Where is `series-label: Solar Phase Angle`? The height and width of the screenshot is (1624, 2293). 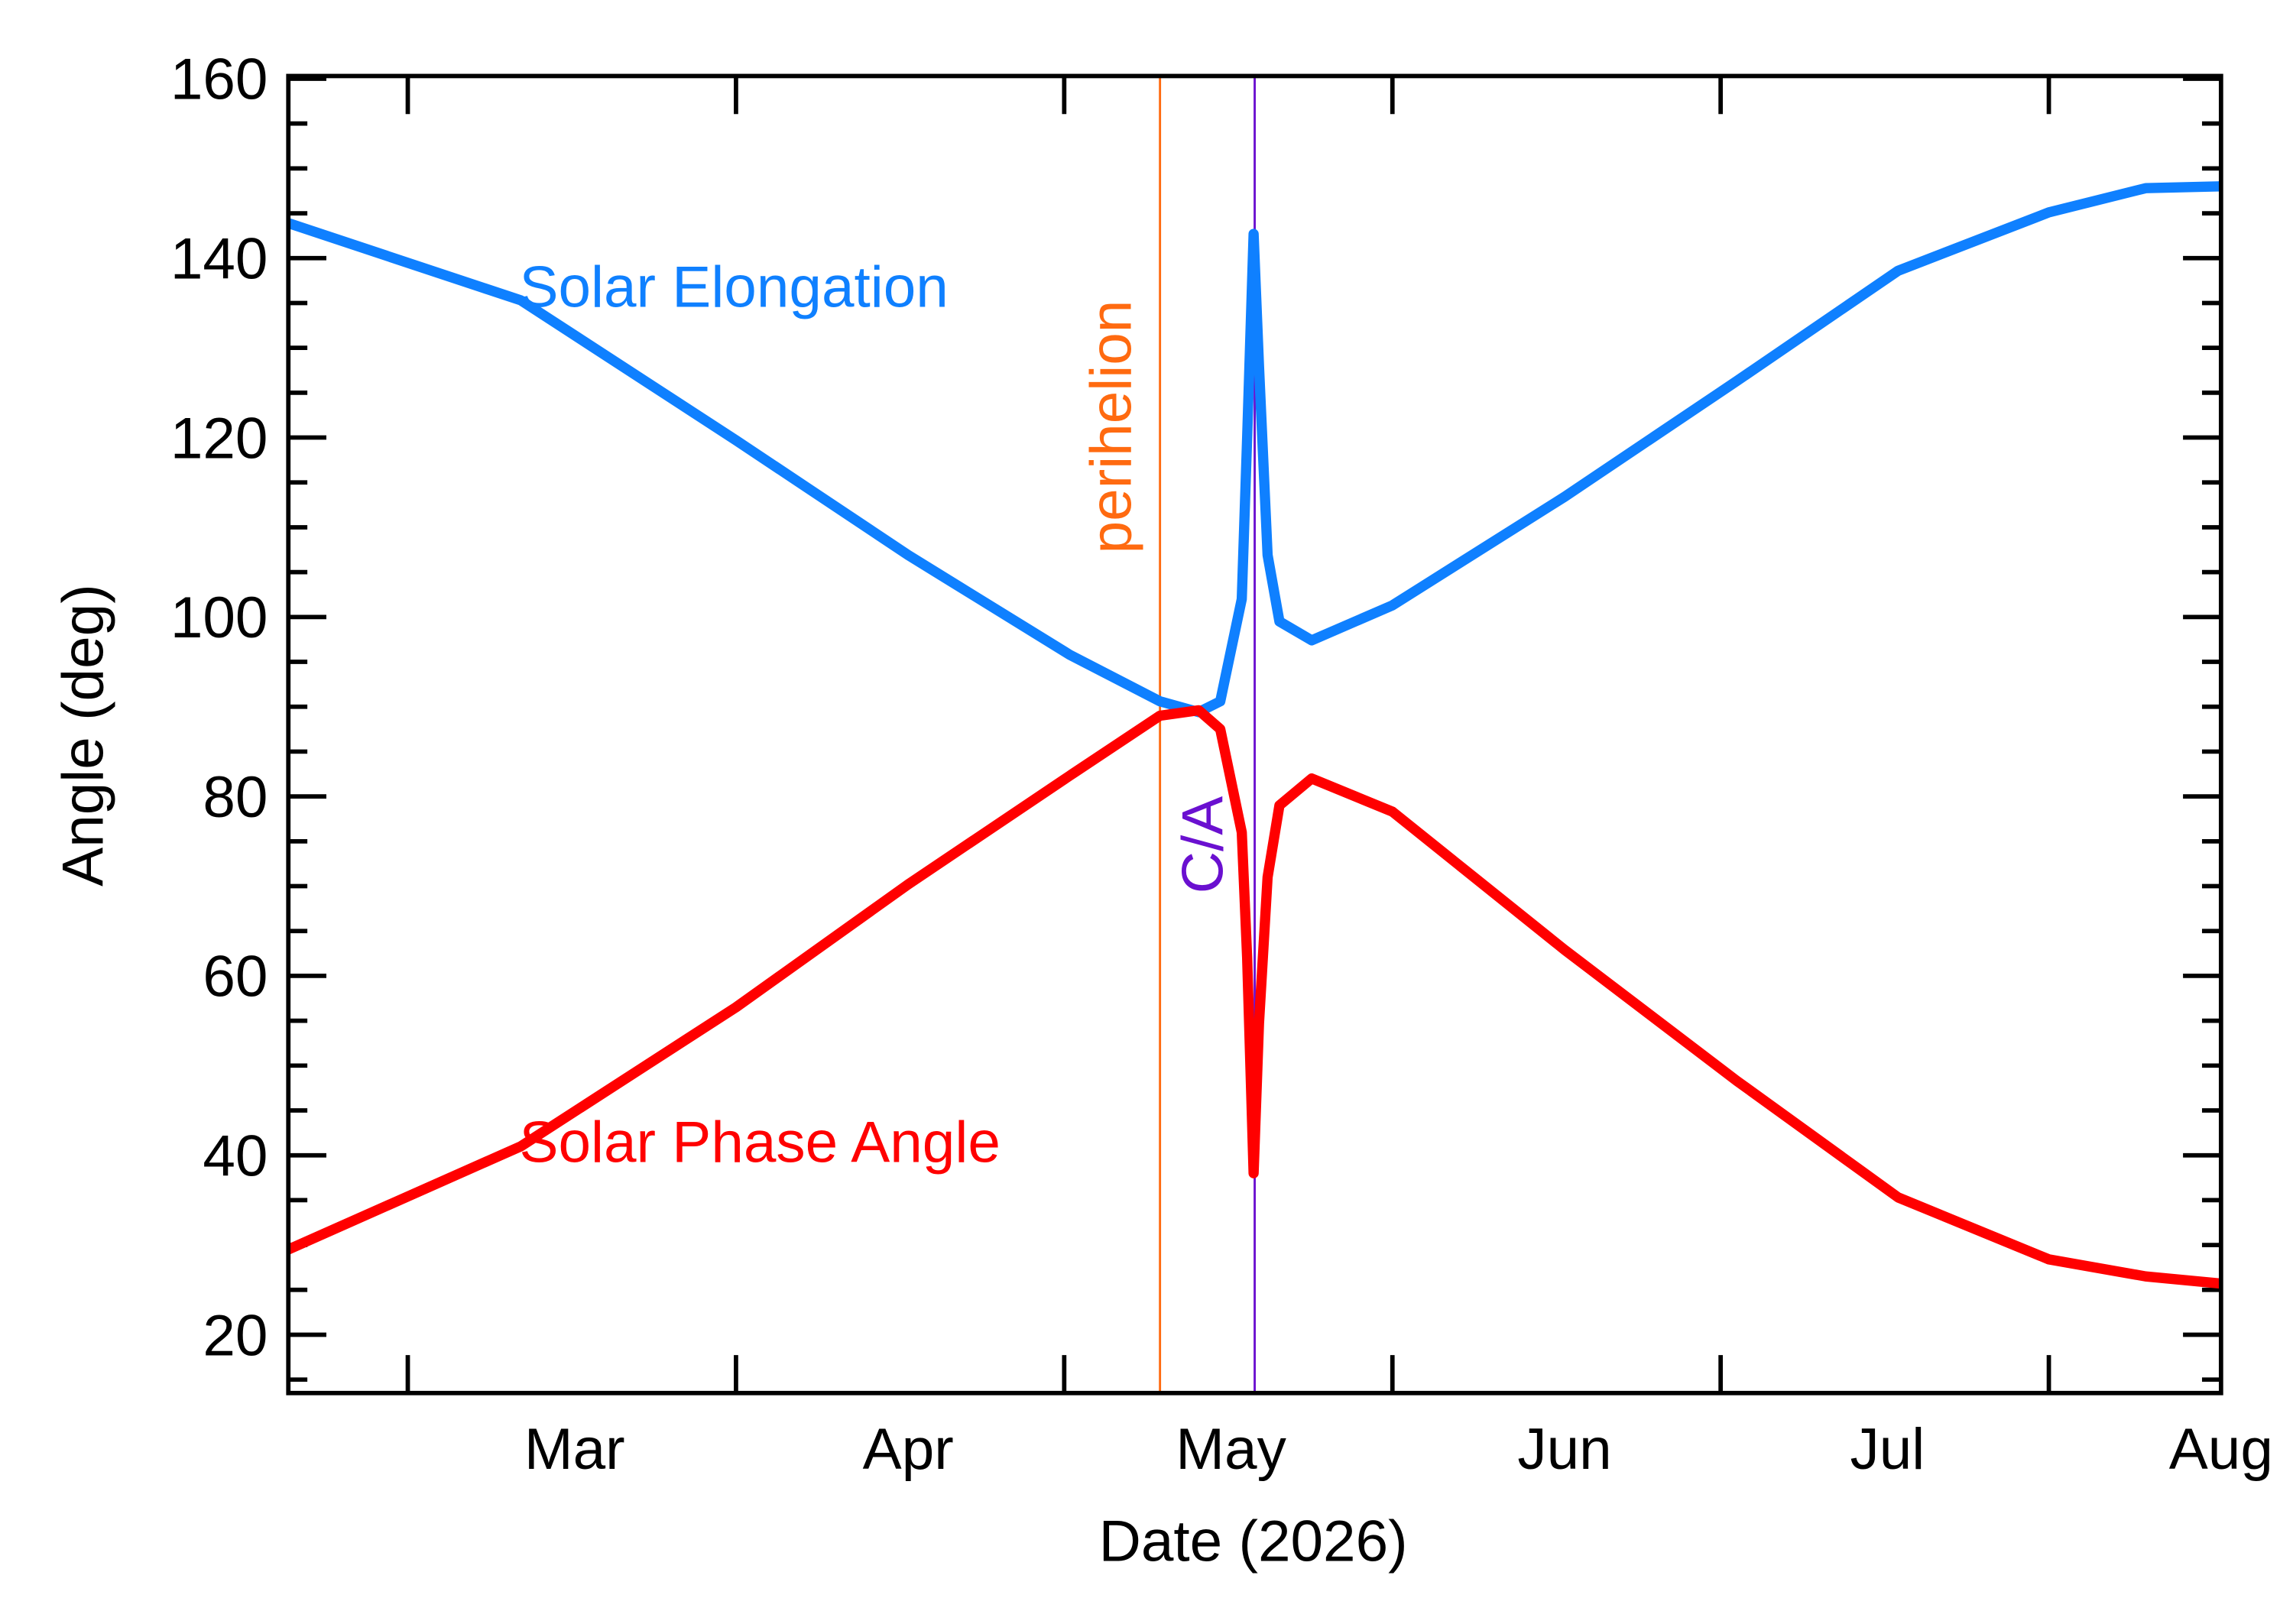 series-label: Solar Phase Angle is located at coordinates (759, 1142).